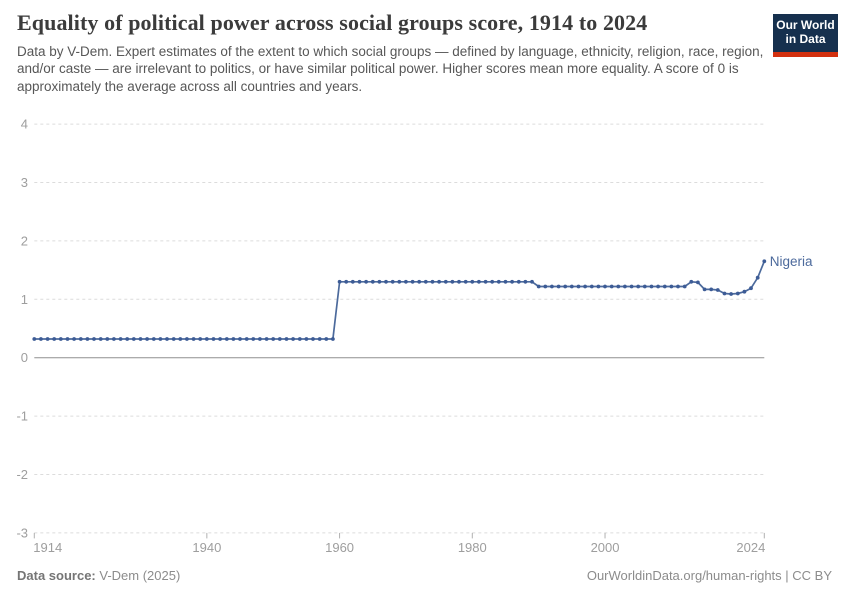 The width and height of the screenshot is (850, 600). What do you see at coordinates (47, 547) in the screenshot?
I see `x-axis-tick-label: 1914` at bounding box center [47, 547].